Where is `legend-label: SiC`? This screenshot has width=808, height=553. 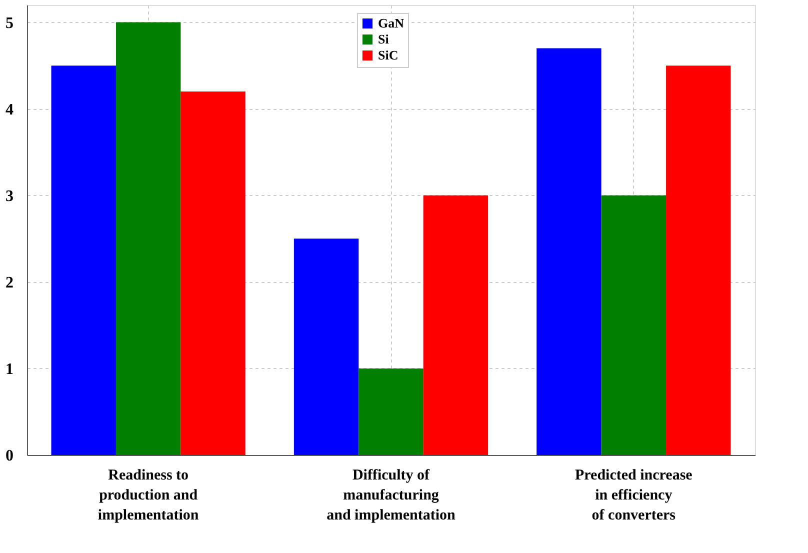 legend-label: SiC is located at coordinates (388, 55).